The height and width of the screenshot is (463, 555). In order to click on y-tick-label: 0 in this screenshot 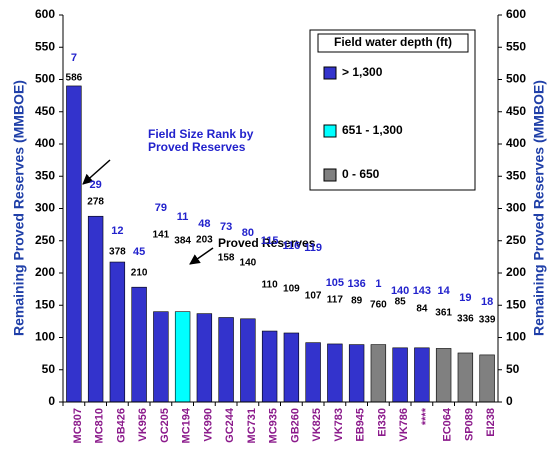, I will do `click(51, 401)`.